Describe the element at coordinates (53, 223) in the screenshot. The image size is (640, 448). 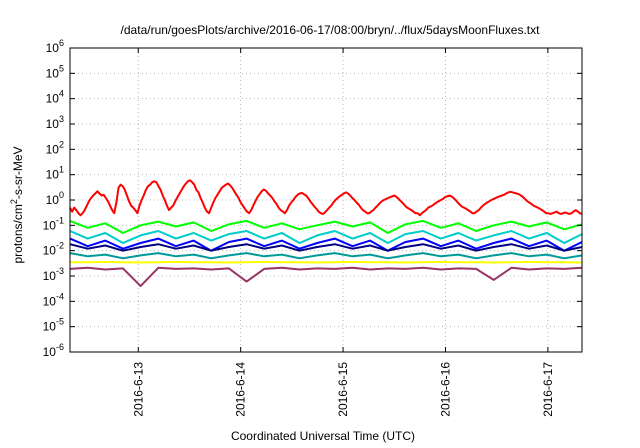
I see `y-tick-label: 10⁻¹` at that location.